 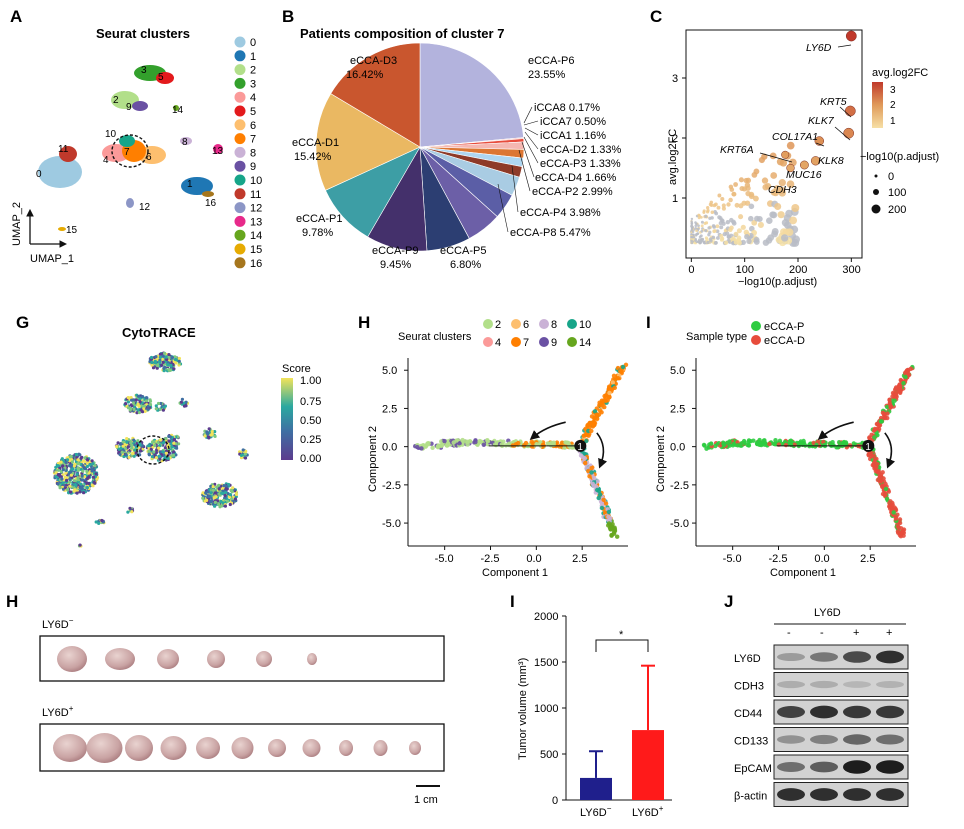 I want to click on umap-cluster-label-1: 1, so click(x=190, y=184).